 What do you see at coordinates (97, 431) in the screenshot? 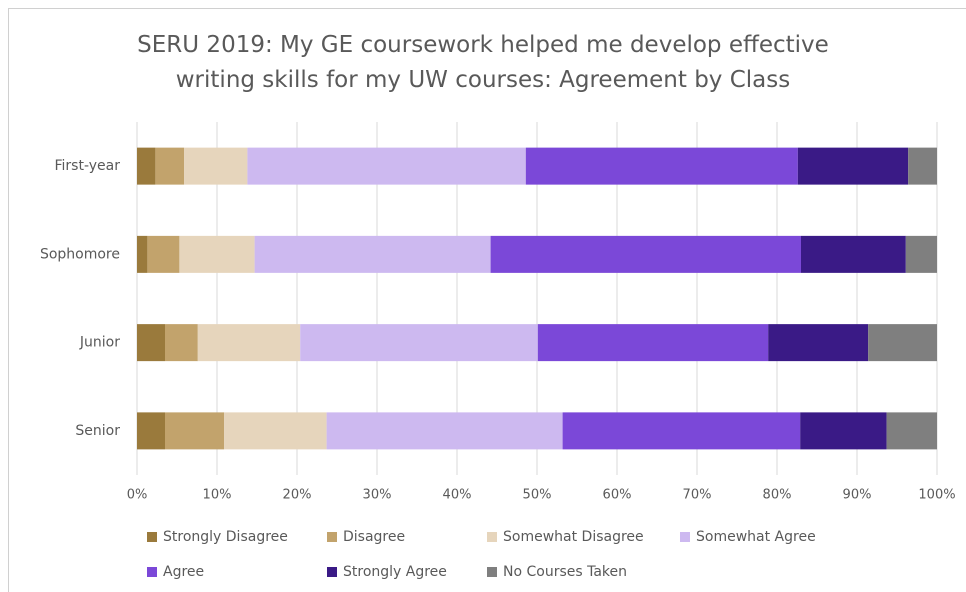
I see `y-tick-label: Senior` at bounding box center [97, 431].